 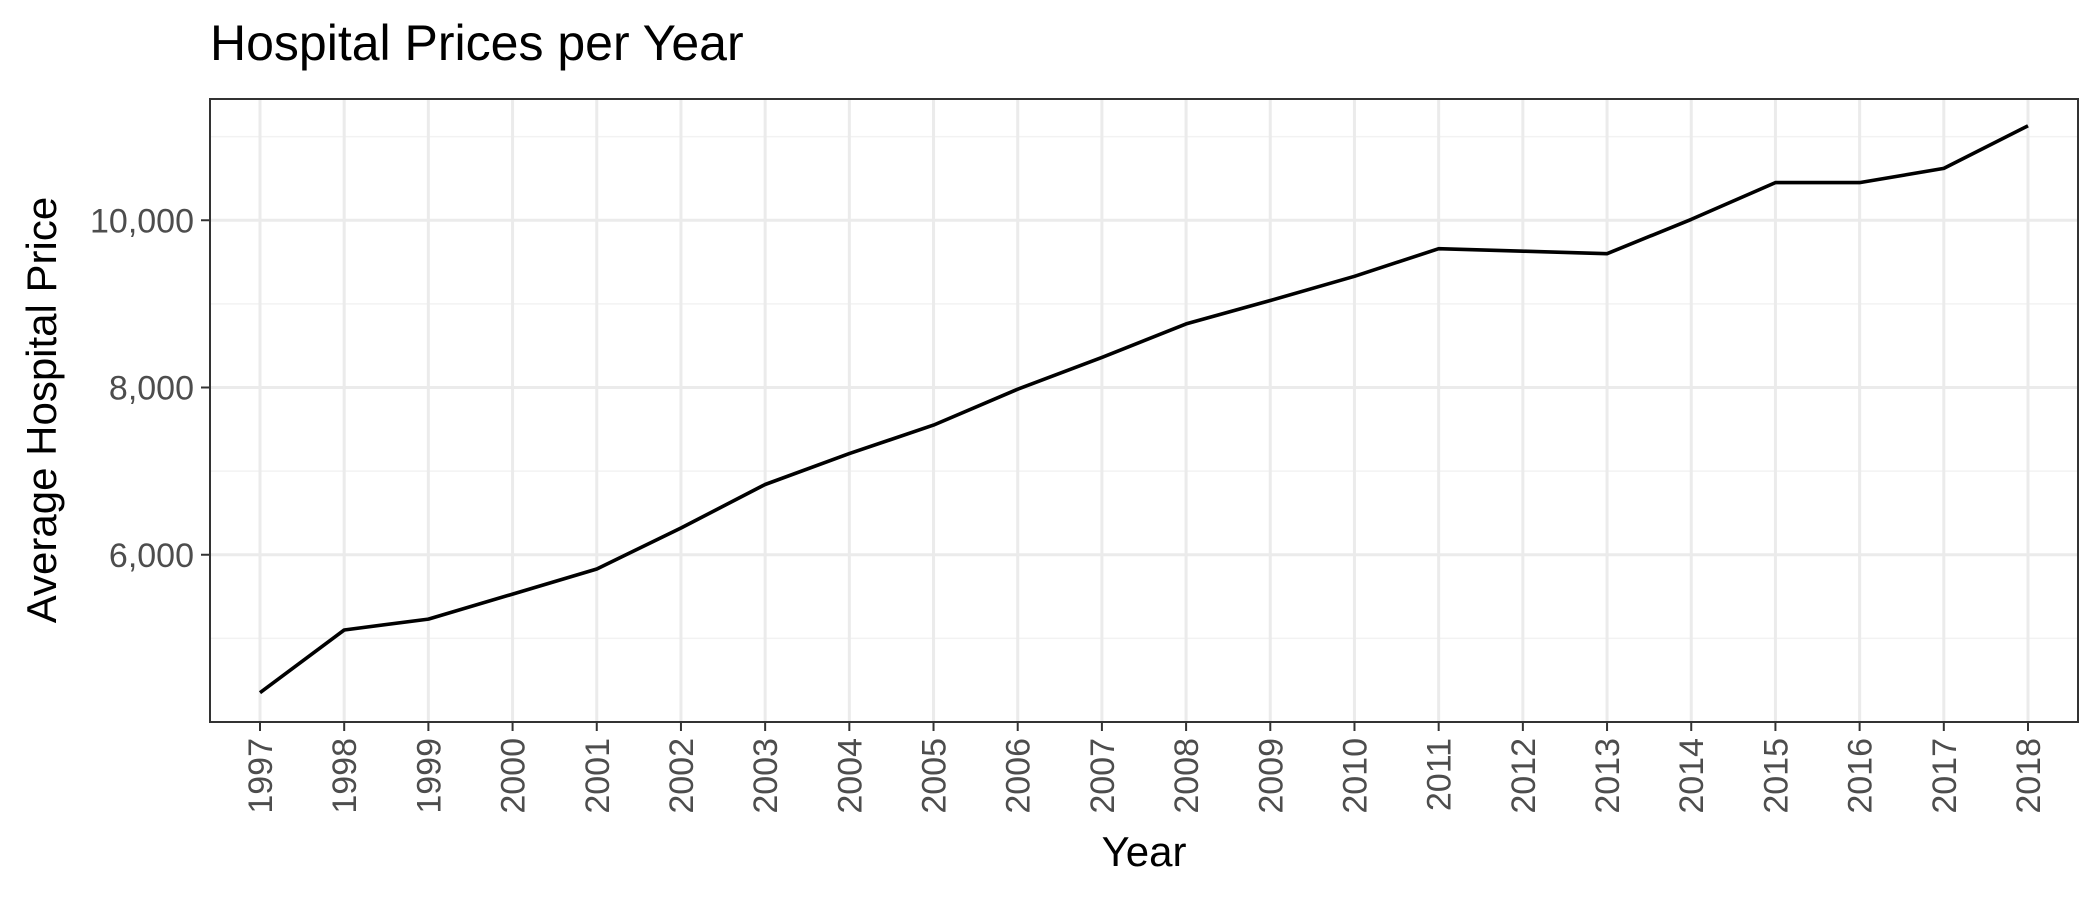 I want to click on x-tick-label: 2013, so click(x=1608, y=776).